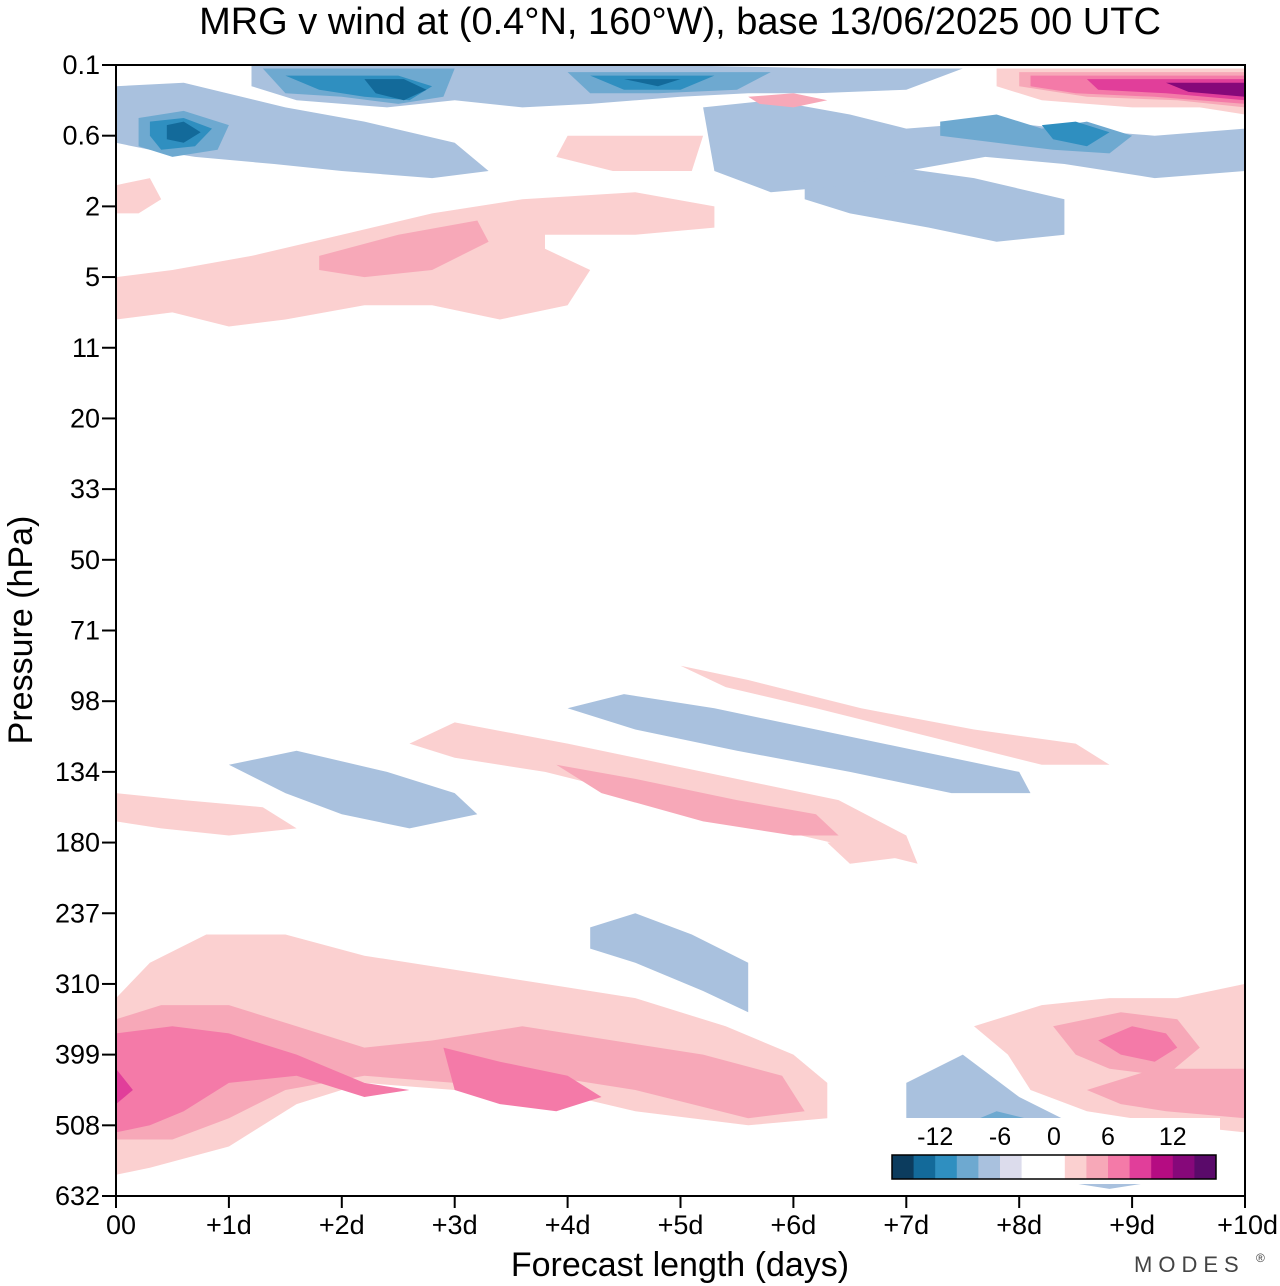 This screenshot has height=1286, width=1280. What do you see at coordinates (85, 418) in the screenshot?
I see `y-tick-label: 20` at bounding box center [85, 418].